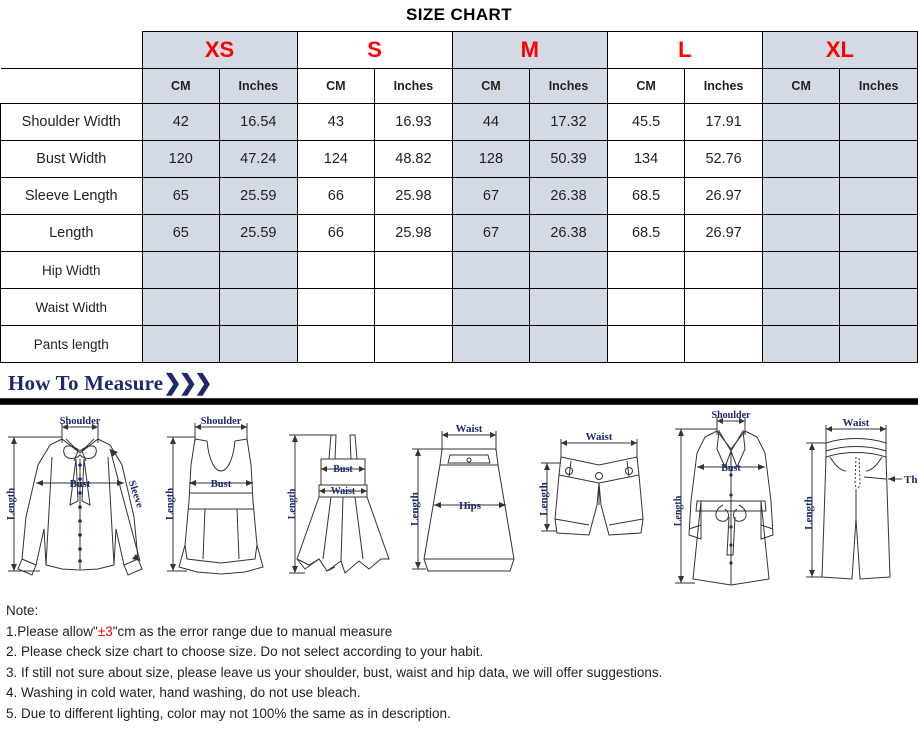 The width and height of the screenshot is (918, 753). What do you see at coordinates (723, 233) in the screenshot?
I see `cell-l-inches: 26.97` at bounding box center [723, 233].